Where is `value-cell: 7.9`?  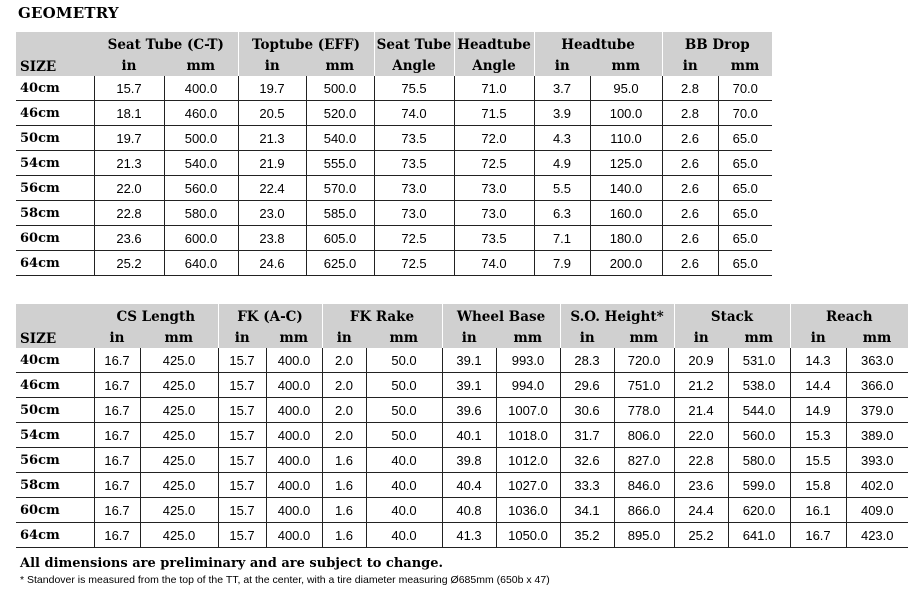
value-cell: 7.9 is located at coordinates (561, 263).